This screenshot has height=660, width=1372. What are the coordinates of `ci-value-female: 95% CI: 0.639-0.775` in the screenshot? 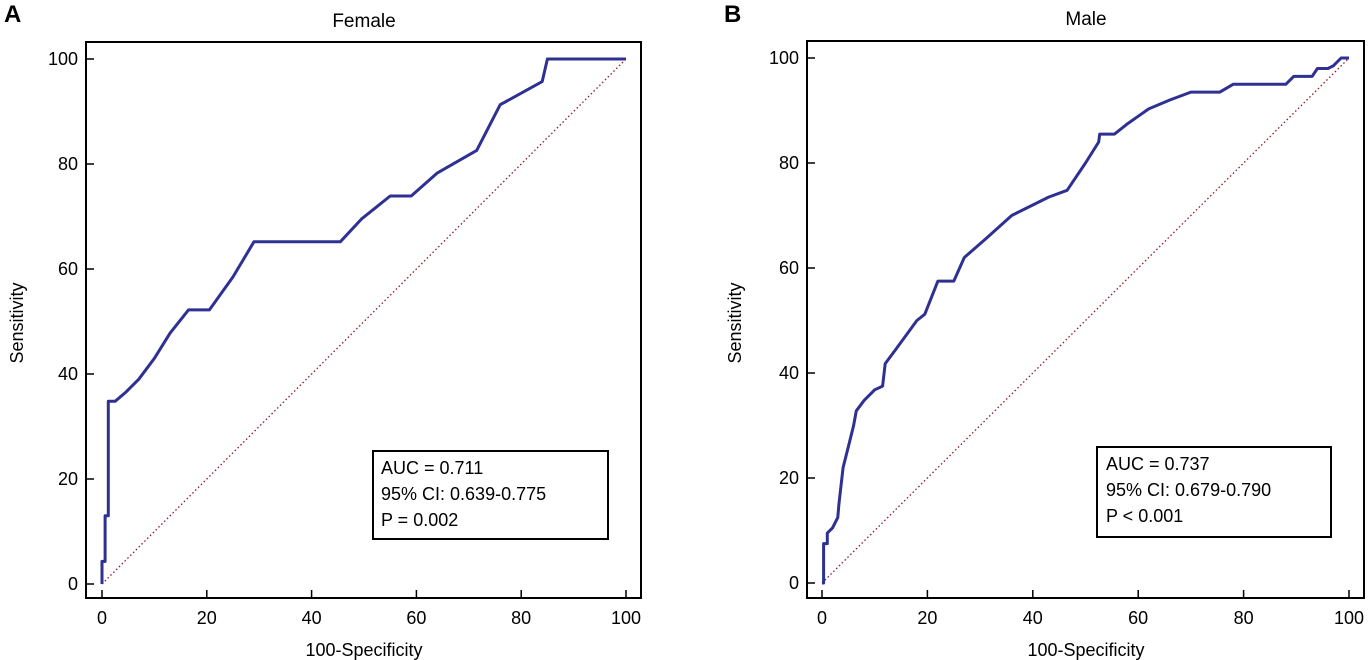 It's located at (463, 494).